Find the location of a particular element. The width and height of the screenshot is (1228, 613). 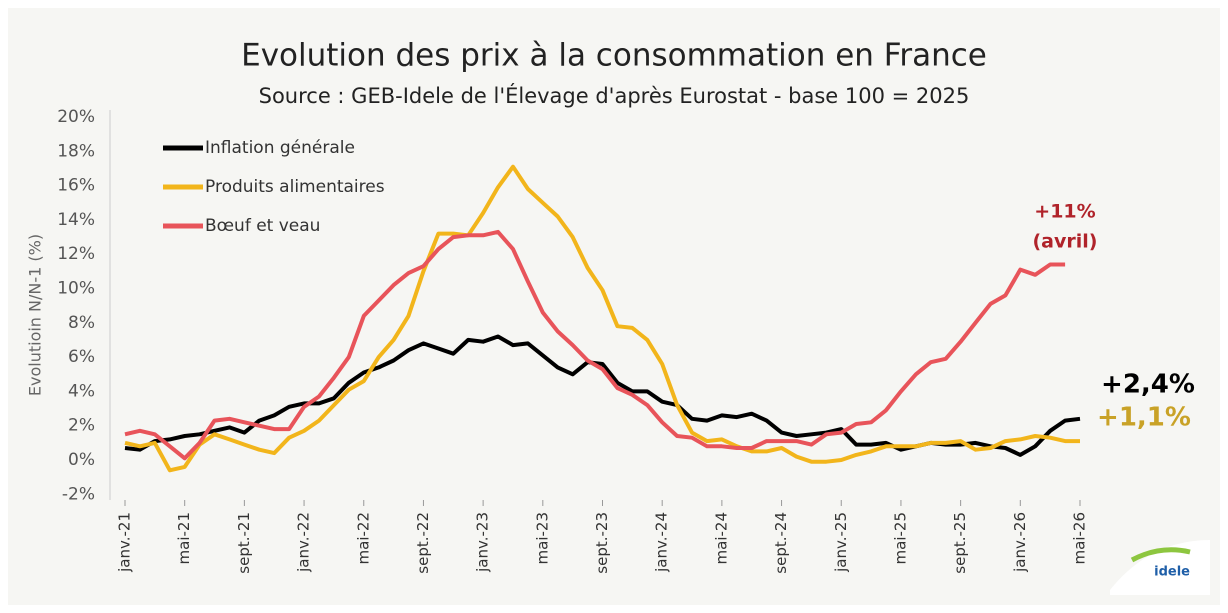

y-tick-label: 16% is located at coordinates (76, 186).